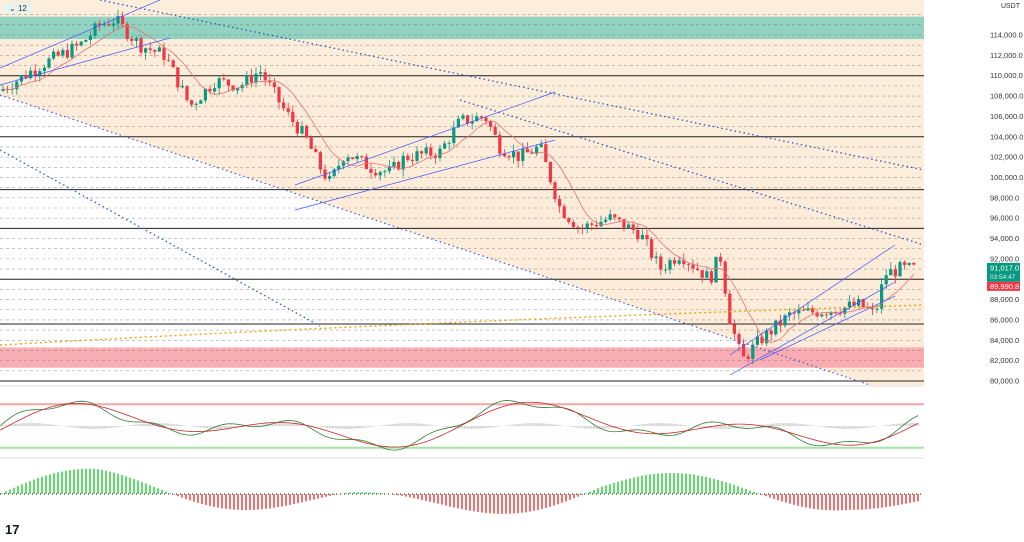 This screenshot has height=542, width=1024. What do you see at coordinates (12, 529) in the screenshot?
I see `tradingview-logo: 17` at bounding box center [12, 529].